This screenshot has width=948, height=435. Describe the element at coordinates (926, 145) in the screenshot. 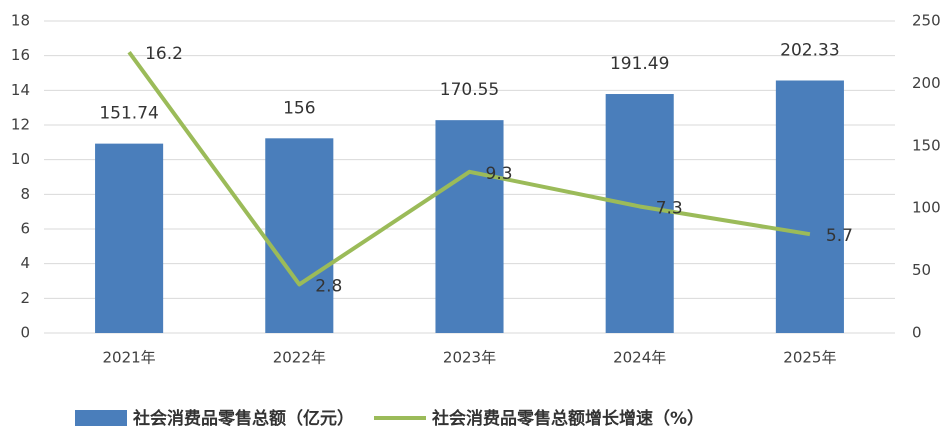

I see `y2-tick-label: 150` at that location.